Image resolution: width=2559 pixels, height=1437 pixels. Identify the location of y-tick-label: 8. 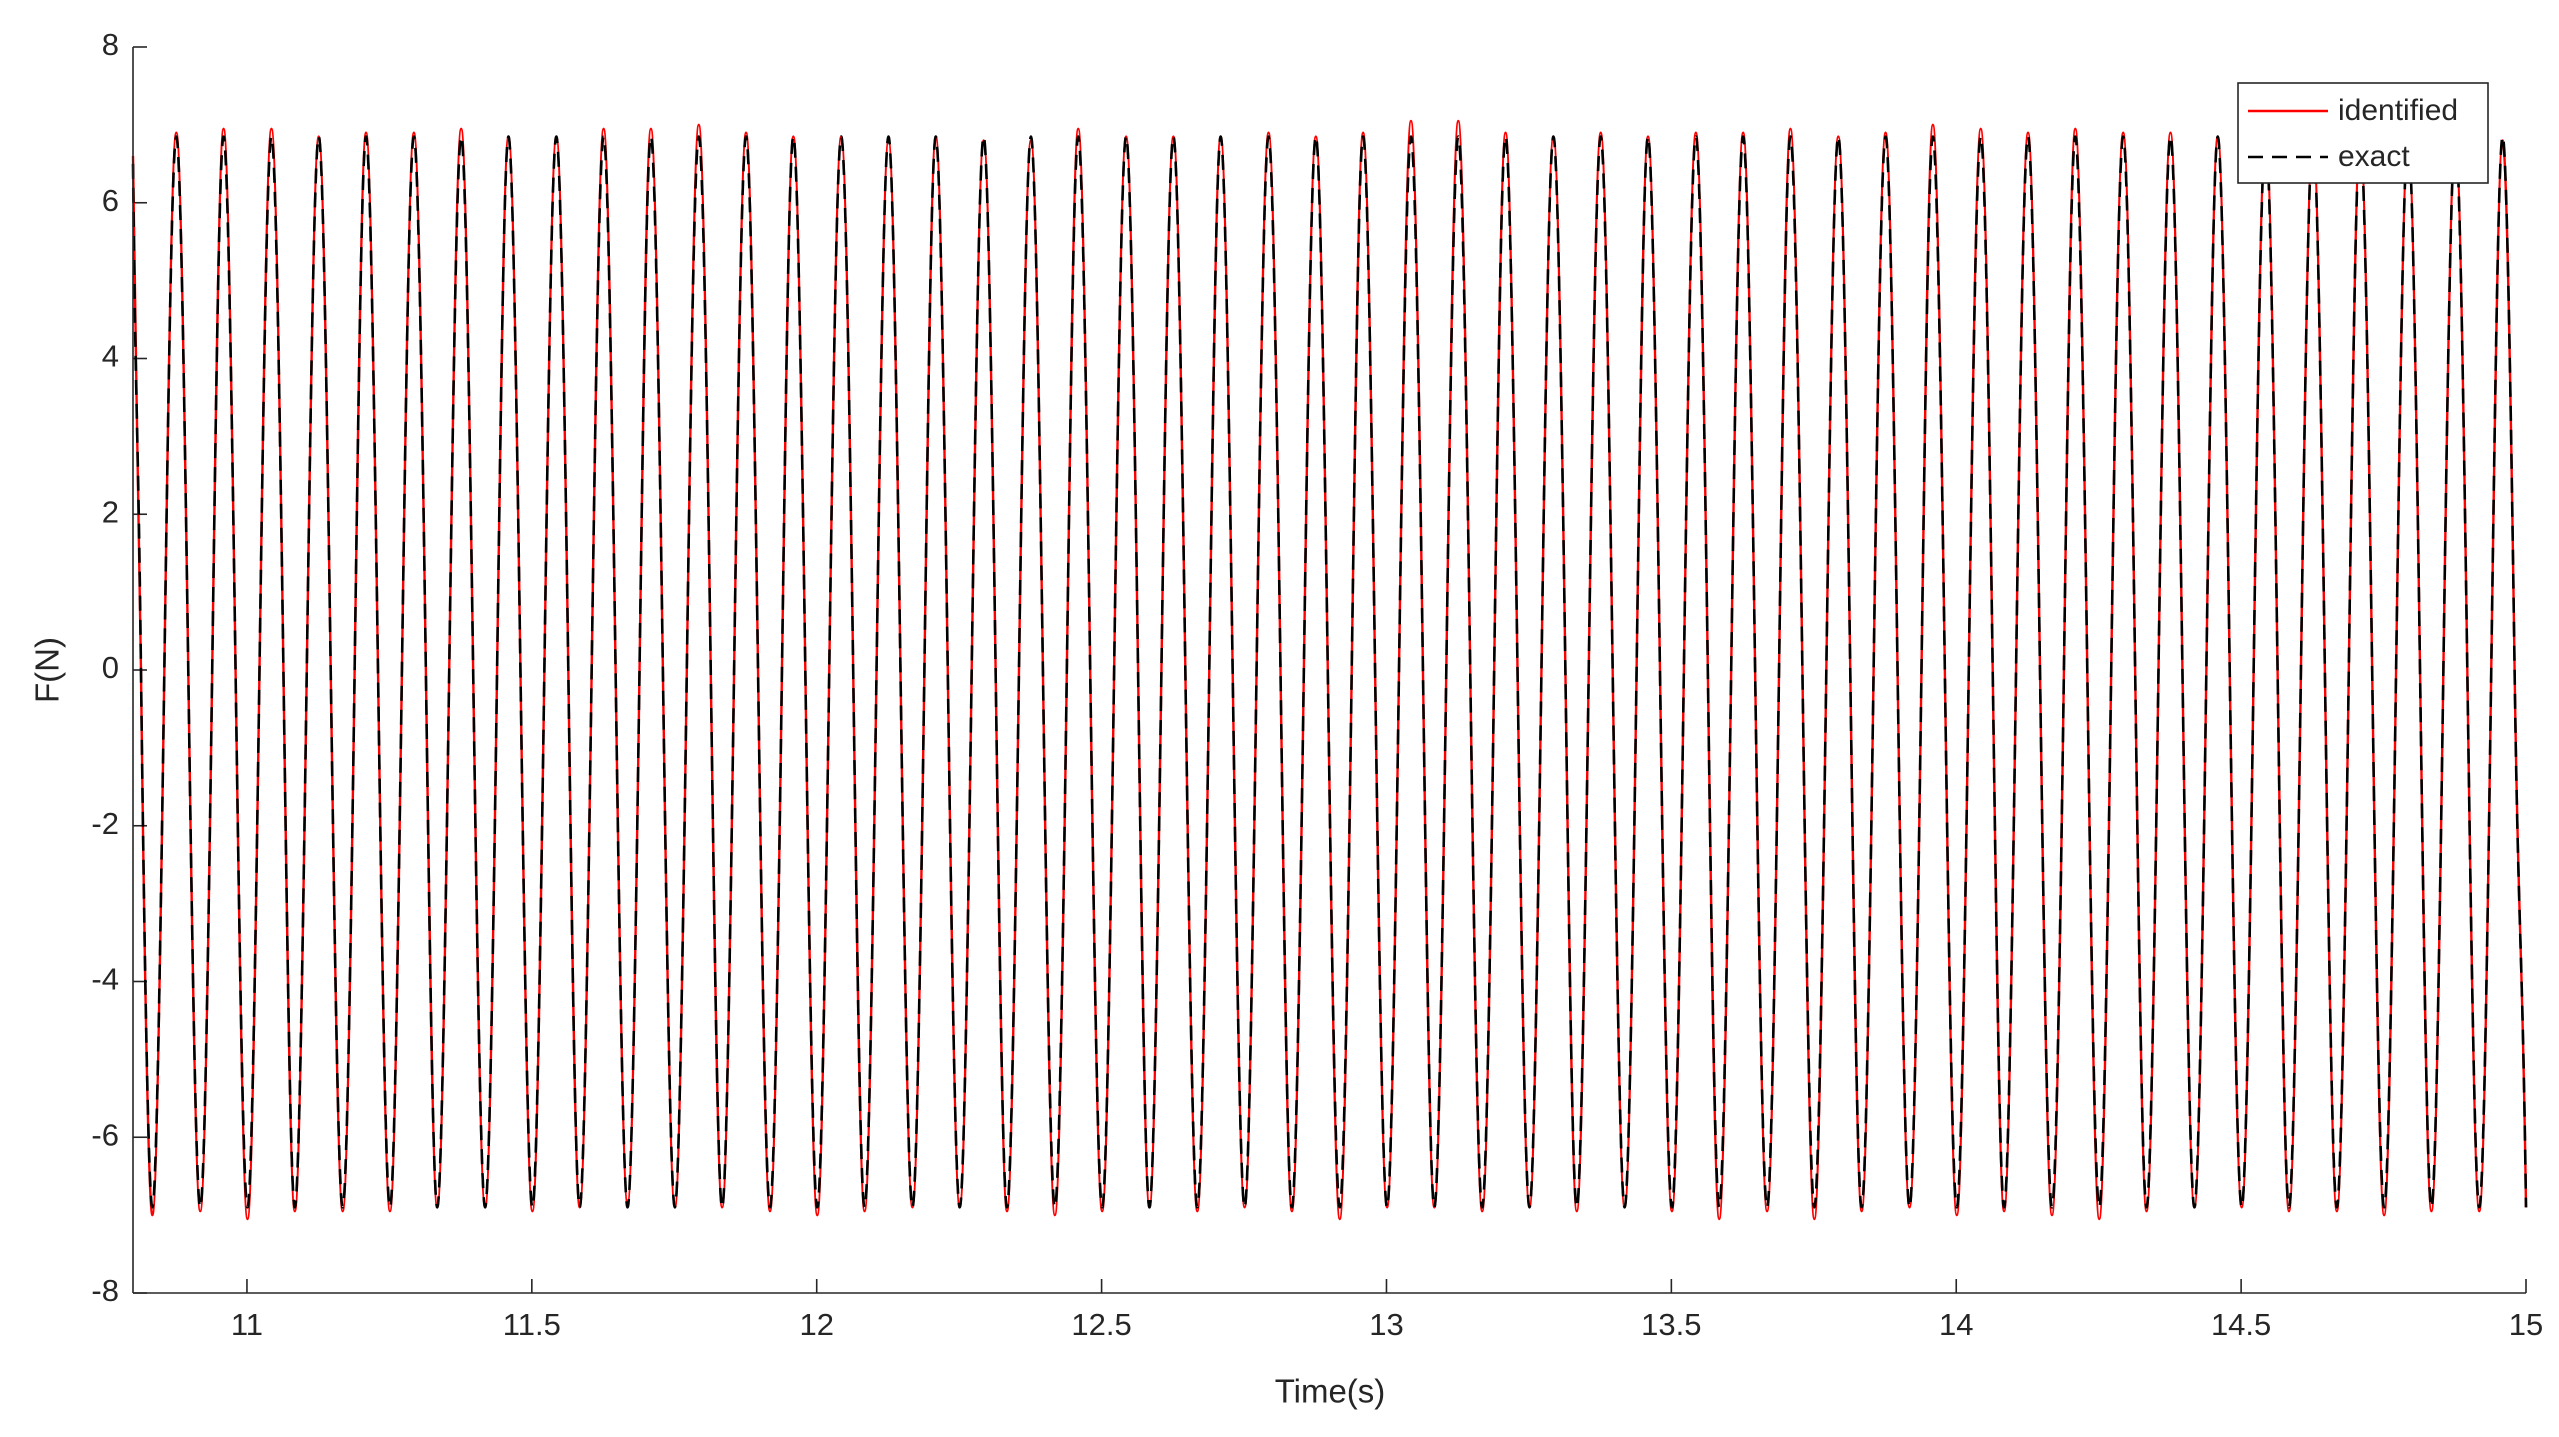
(110, 44).